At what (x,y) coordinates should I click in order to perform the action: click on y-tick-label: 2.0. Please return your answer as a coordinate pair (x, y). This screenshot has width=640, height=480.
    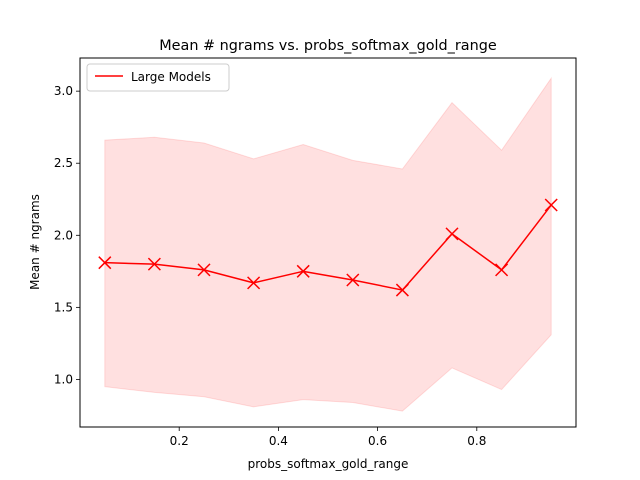
    Looking at the image, I should click on (63, 235).